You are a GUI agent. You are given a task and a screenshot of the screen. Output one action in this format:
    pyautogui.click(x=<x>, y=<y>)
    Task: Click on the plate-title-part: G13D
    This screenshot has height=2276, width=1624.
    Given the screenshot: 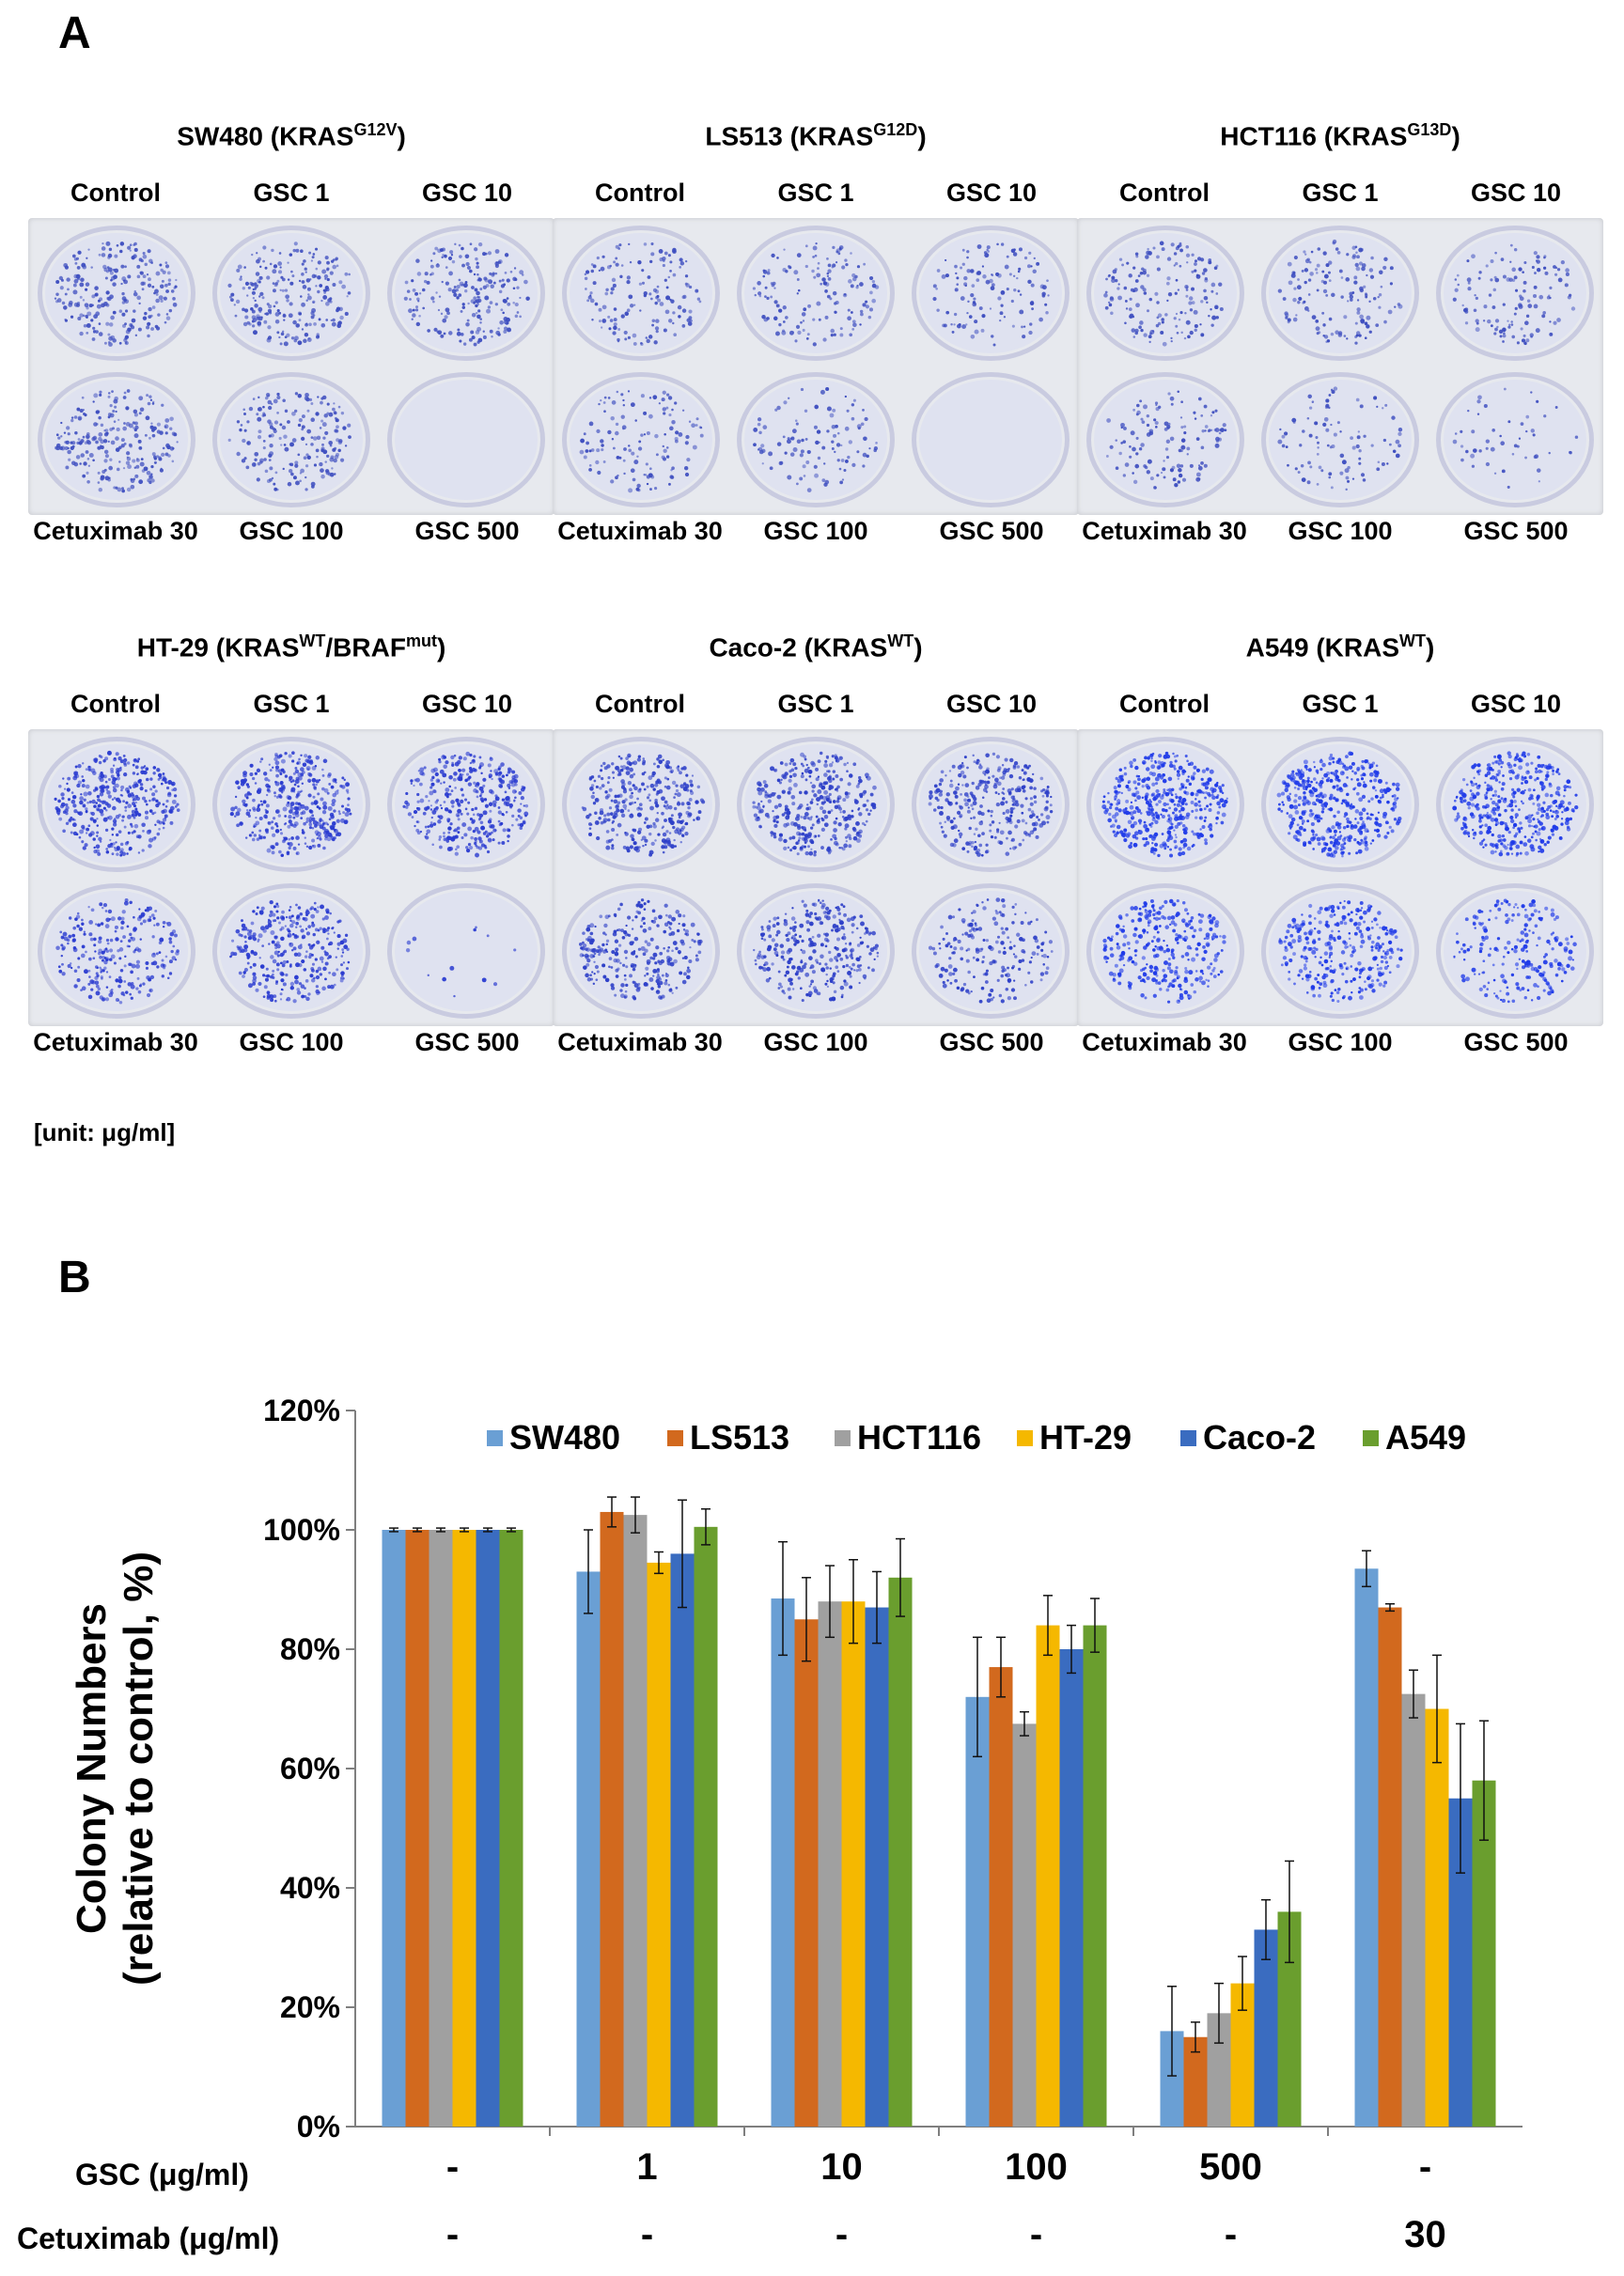 What is the action you would take?
    pyautogui.click(x=1429, y=129)
    